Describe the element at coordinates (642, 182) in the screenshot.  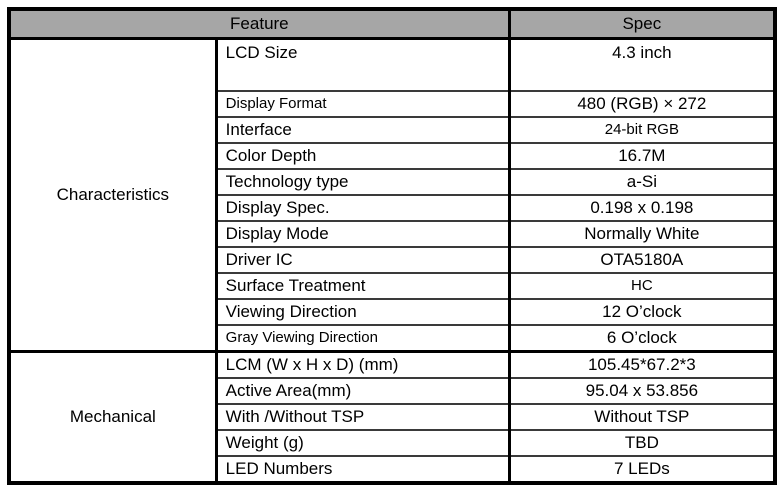
I see `spec-cell: a-Si` at that location.